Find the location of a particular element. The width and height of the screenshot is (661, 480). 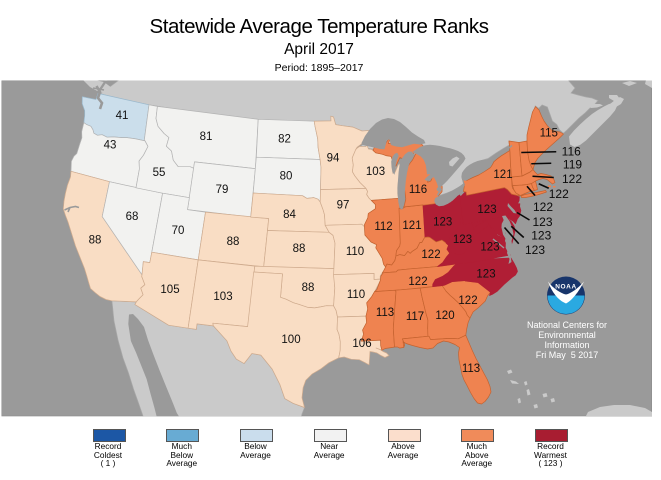

svg-text: 84 is located at coordinates (289, 215).